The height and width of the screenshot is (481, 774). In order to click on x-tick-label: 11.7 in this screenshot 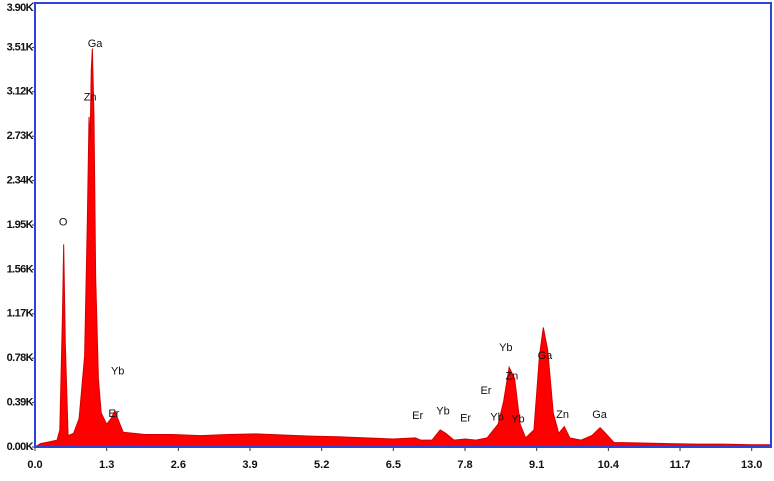, I will do `click(680, 465)`.